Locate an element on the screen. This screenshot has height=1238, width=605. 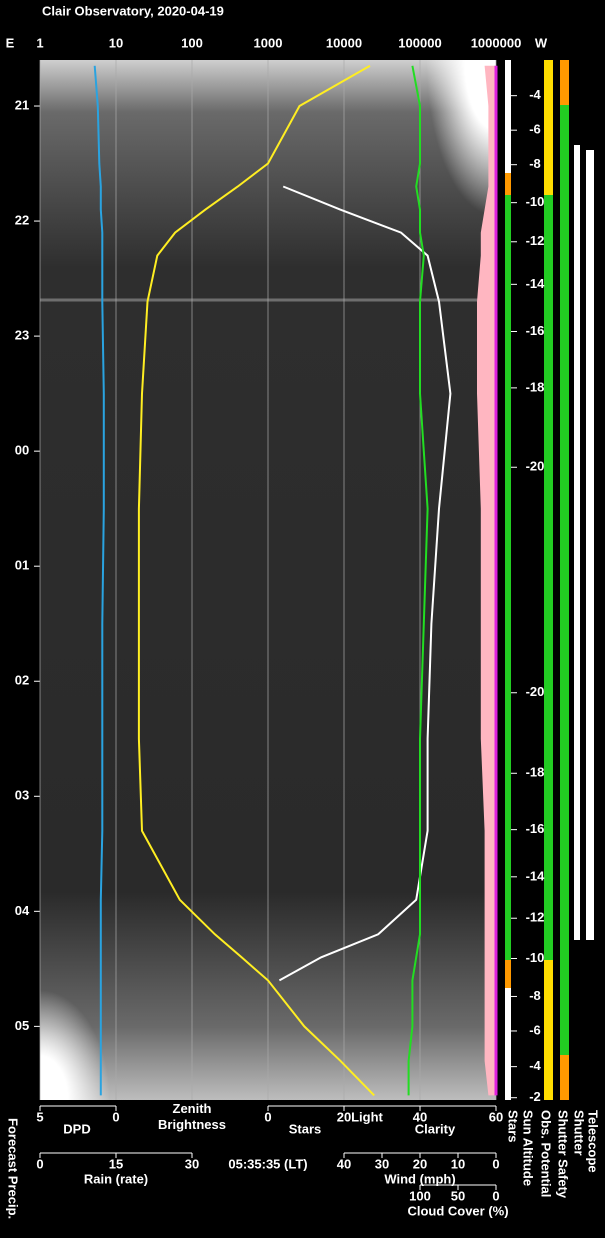
light-label: Light is located at coordinates (367, 1116).